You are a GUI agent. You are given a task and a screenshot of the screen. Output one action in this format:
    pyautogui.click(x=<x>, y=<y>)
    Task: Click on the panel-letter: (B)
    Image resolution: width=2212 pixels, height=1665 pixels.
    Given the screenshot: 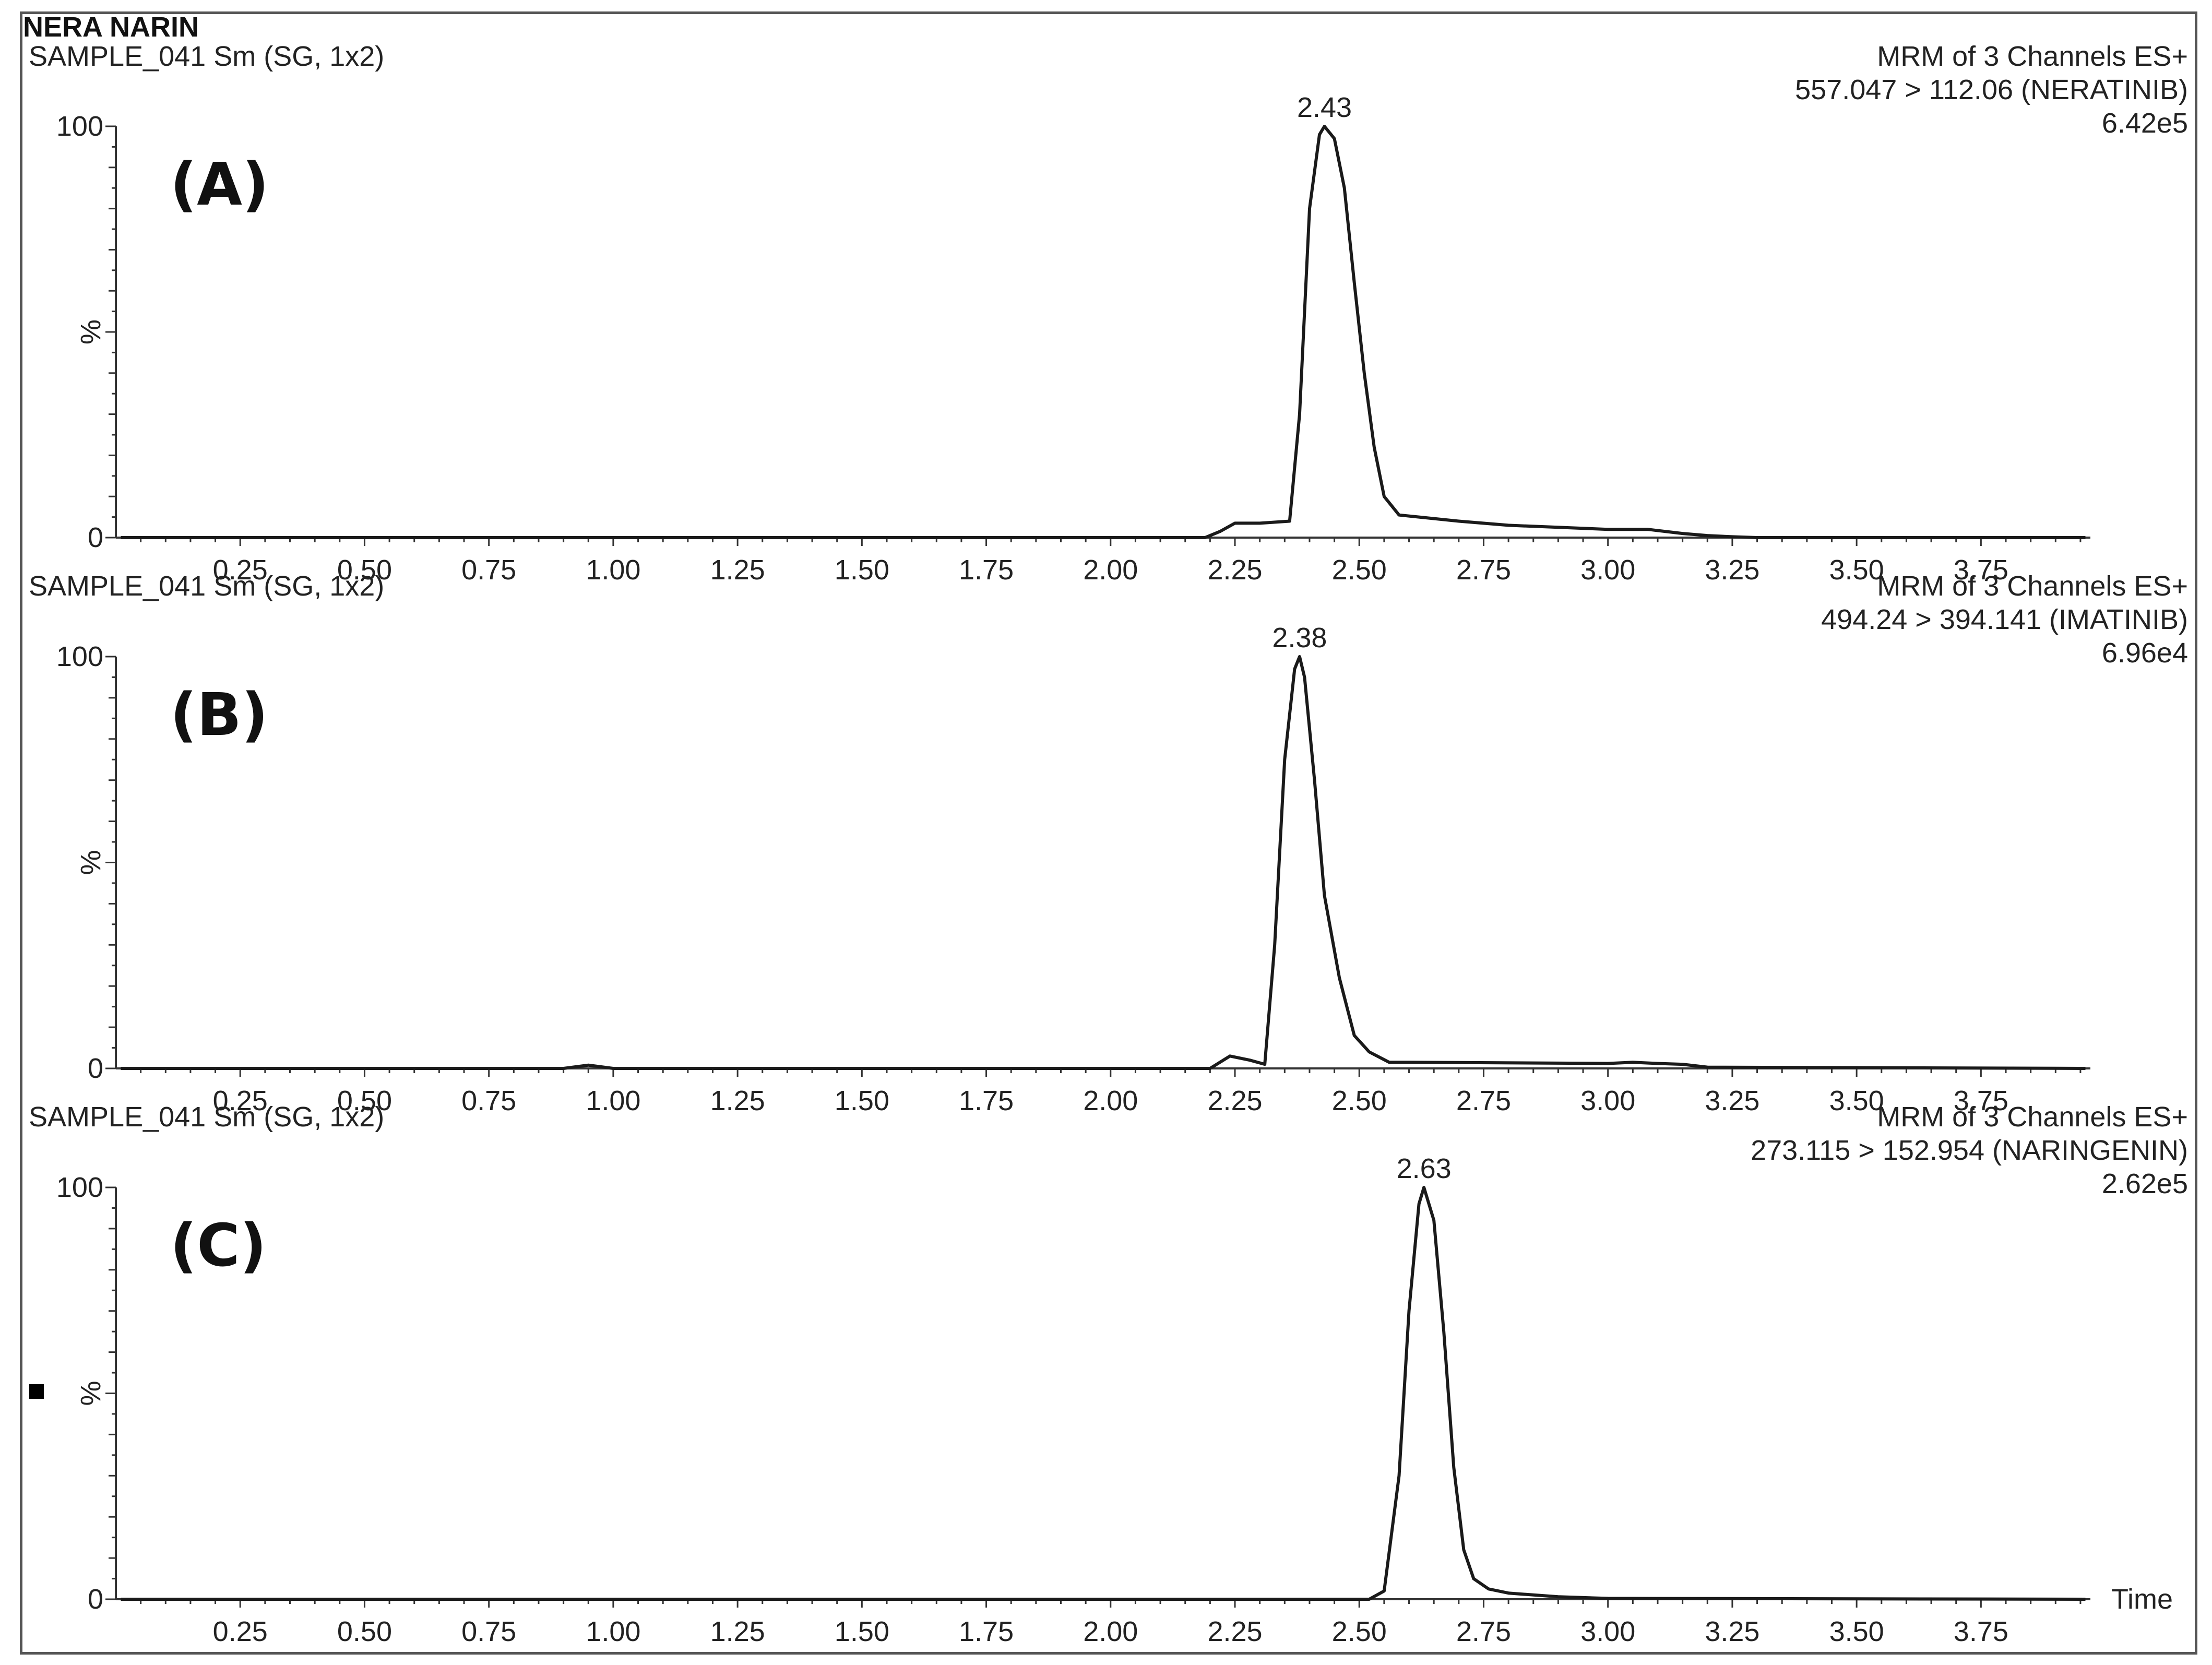 What is the action you would take?
    pyautogui.click(x=219, y=715)
    